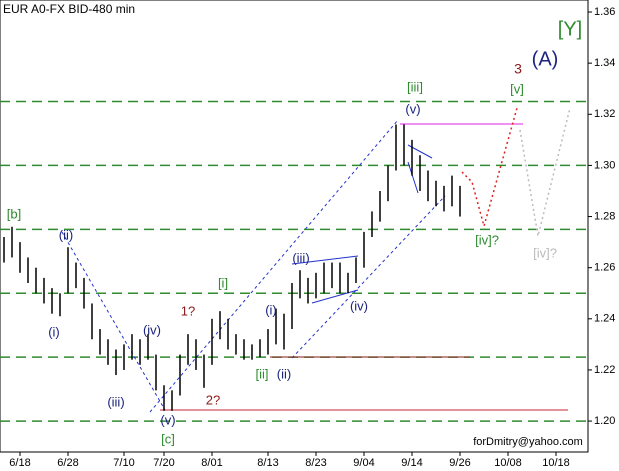 Image resolution: width=619 pixels, height=471 pixels. I want to click on x-tick-label: 9/26, so click(459, 463).